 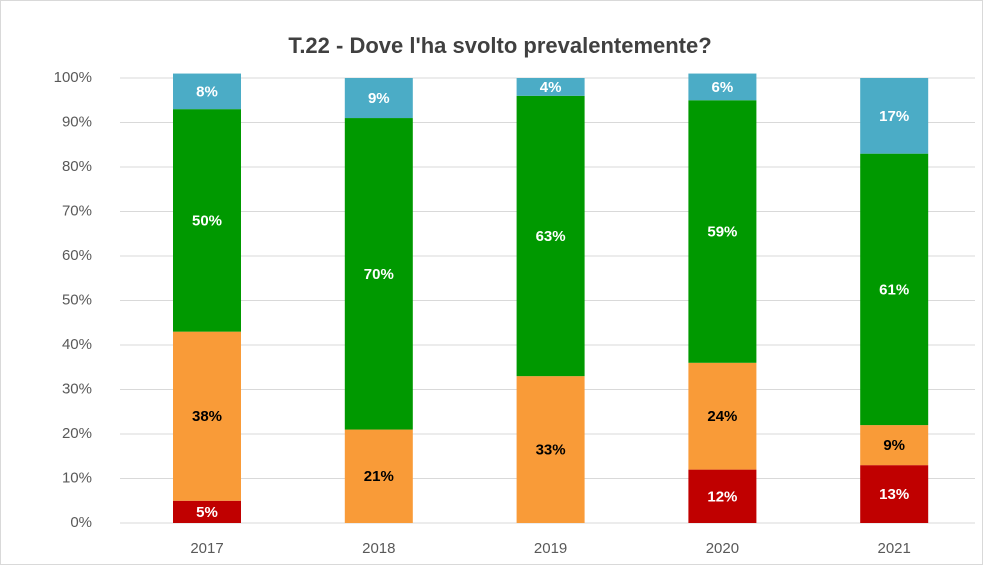 I want to click on y-tick-label: 40%, so click(x=77, y=344).